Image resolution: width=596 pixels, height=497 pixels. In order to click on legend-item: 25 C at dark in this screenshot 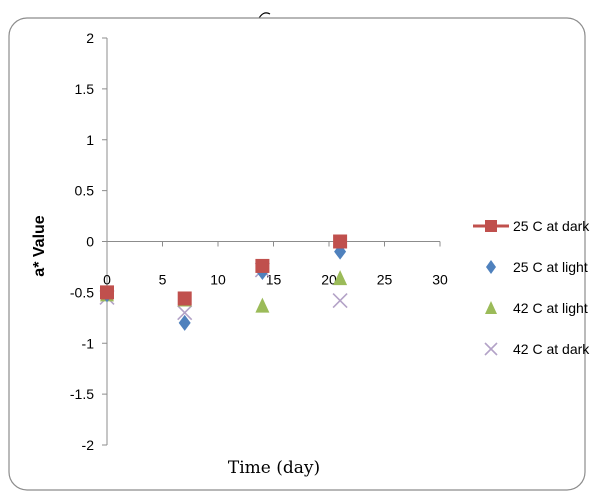, I will do `click(531, 226)`.